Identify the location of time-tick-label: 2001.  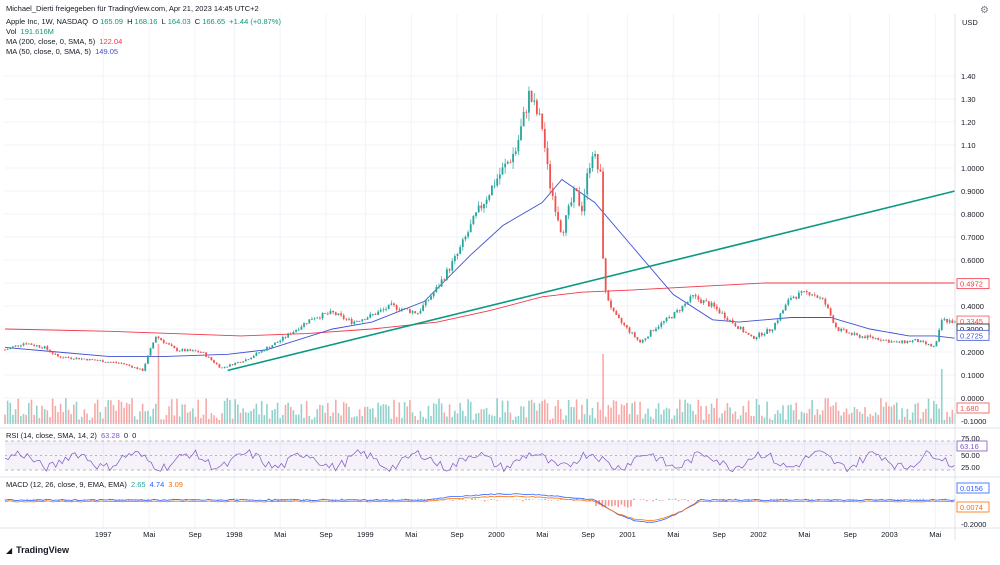
(627, 534).